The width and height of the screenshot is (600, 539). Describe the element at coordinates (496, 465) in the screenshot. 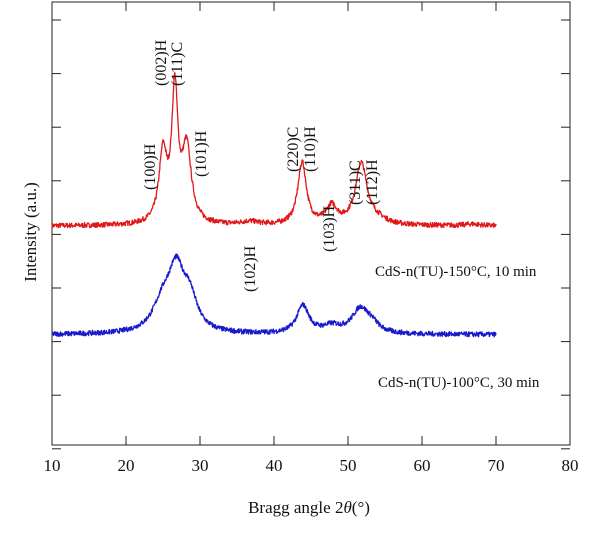

I see `x-tick-label: 70` at that location.